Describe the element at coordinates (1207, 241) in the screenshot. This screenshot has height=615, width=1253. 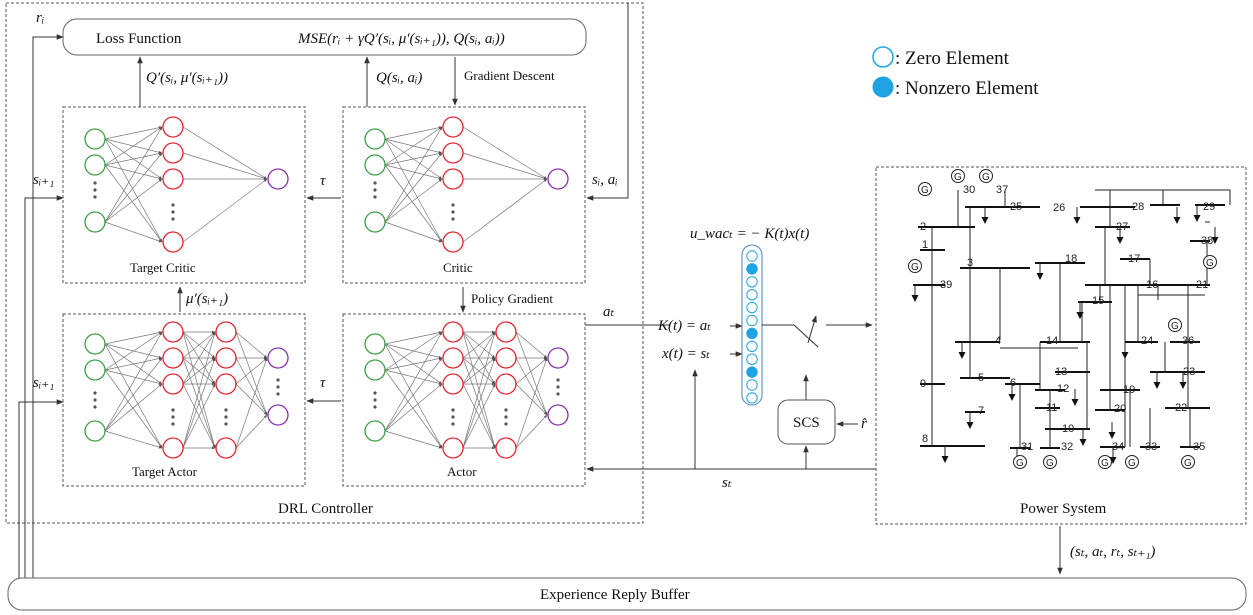
I see `bus-number: 38` at that location.